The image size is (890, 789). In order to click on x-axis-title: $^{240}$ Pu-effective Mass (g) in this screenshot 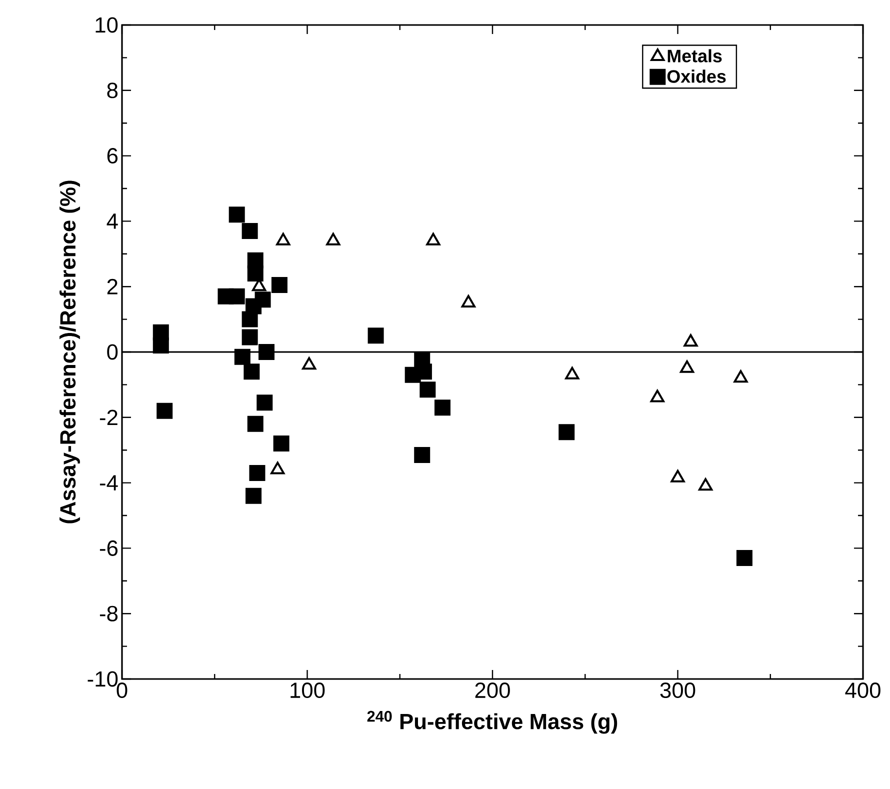, I will do `click(492, 722)`.